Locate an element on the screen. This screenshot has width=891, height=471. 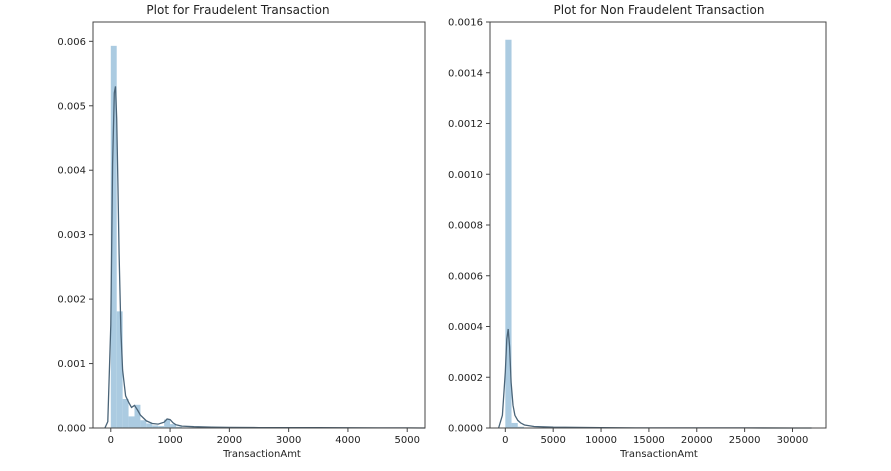
y-tick-label: 0.000 is located at coordinates (71, 429).